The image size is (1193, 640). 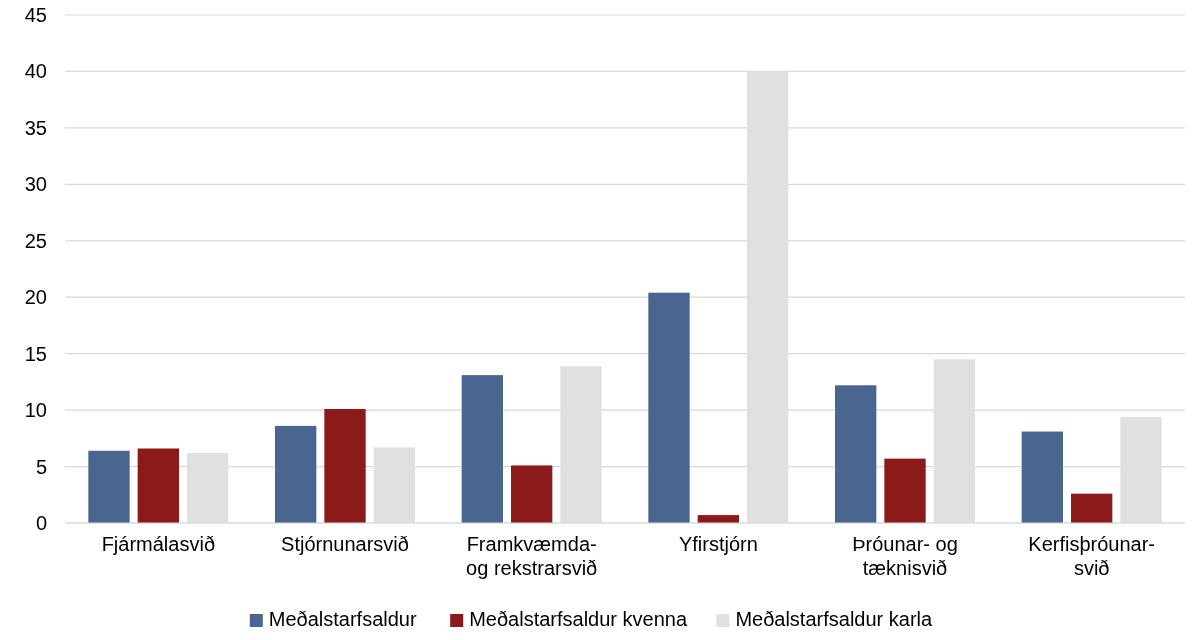 I want to click on y-tick-label: 5, so click(x=41, y=466).